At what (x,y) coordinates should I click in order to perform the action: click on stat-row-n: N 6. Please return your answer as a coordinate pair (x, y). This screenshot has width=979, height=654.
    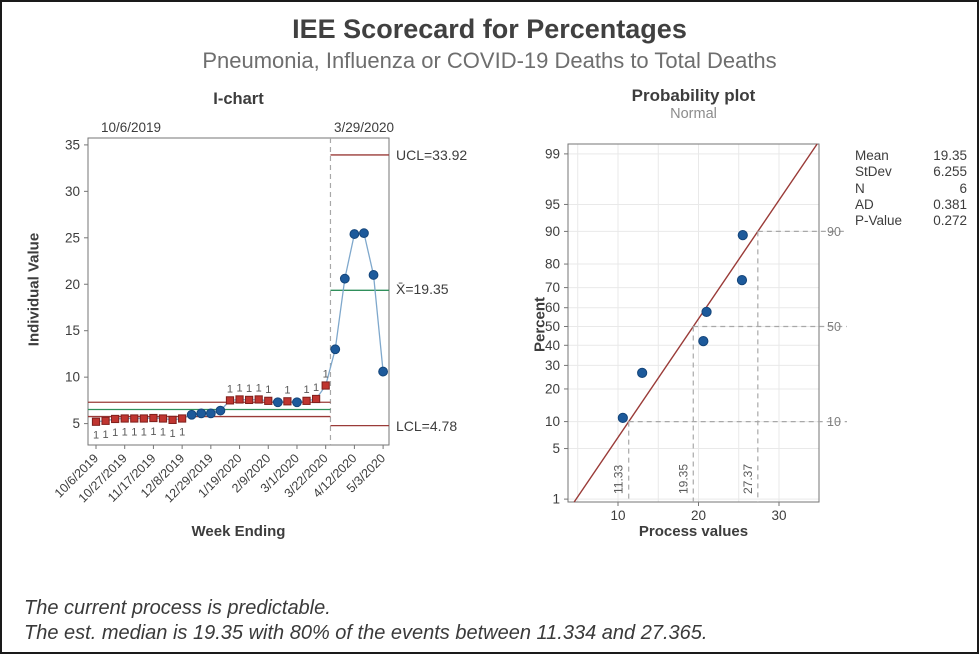
    Looking at the image, I should click on (911, 189).